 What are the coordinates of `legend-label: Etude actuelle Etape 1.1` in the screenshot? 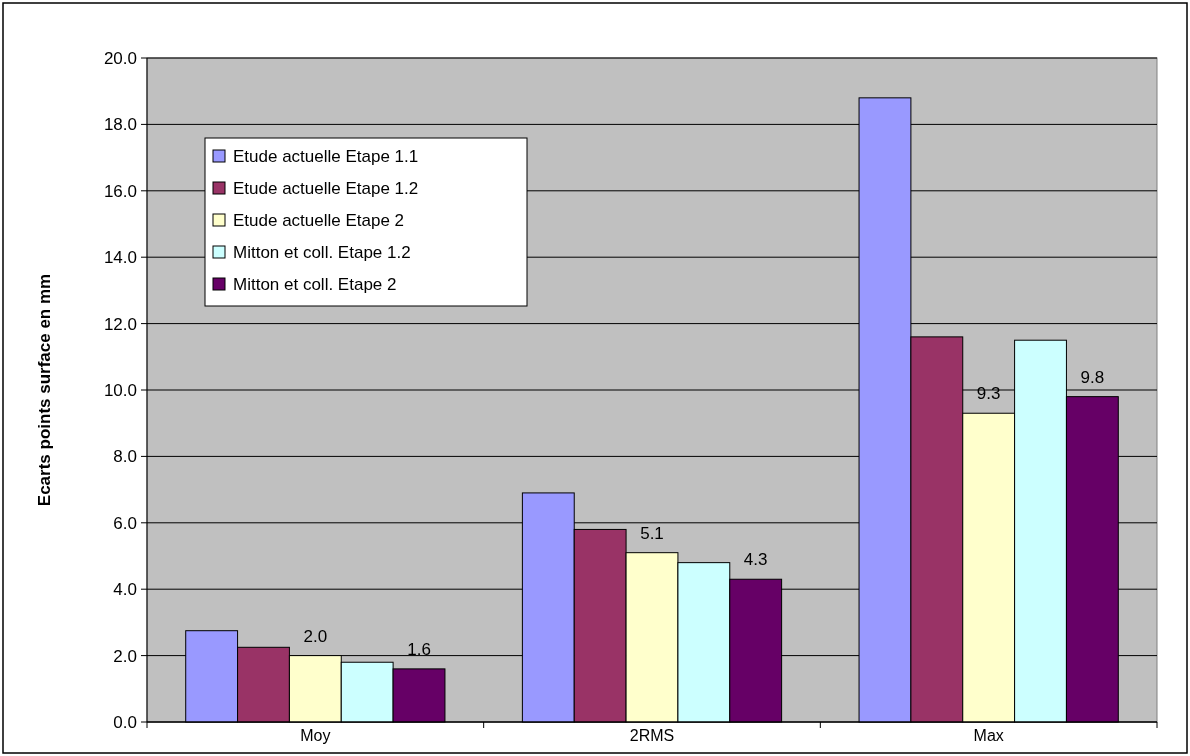 It's located at (326, 156).